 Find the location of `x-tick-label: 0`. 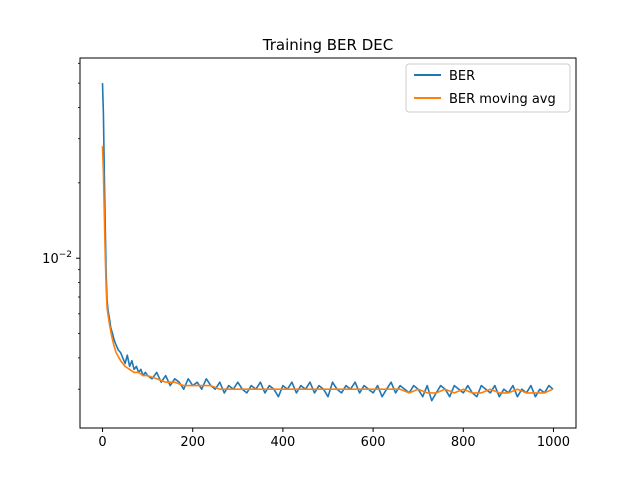

x-tick-label: 0 is located at coordinates (102, 442).